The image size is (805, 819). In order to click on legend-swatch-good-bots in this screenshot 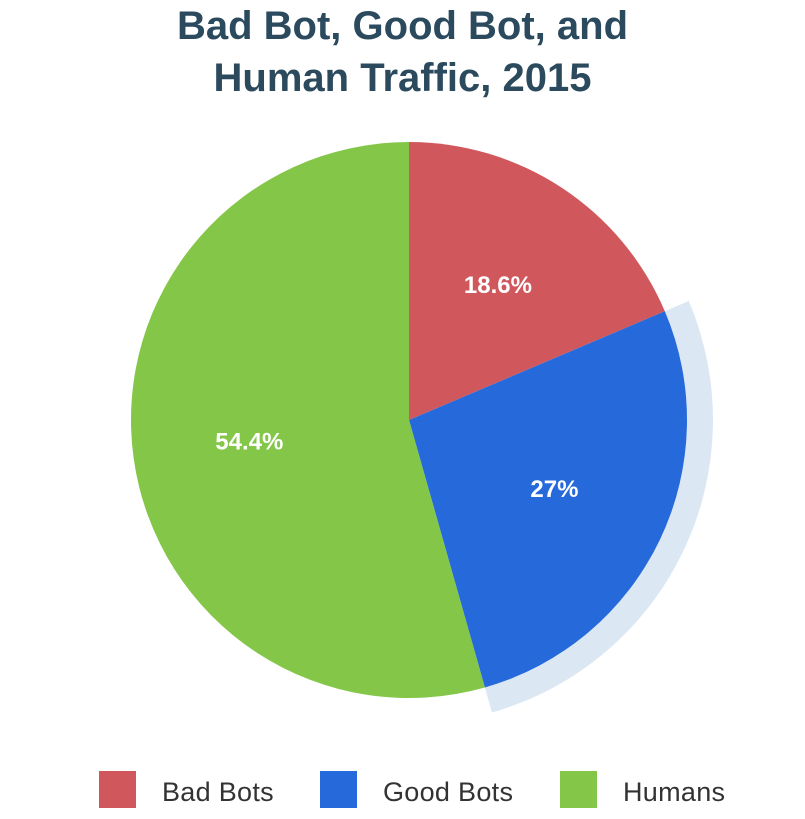, I will do `click(338, 789)`.